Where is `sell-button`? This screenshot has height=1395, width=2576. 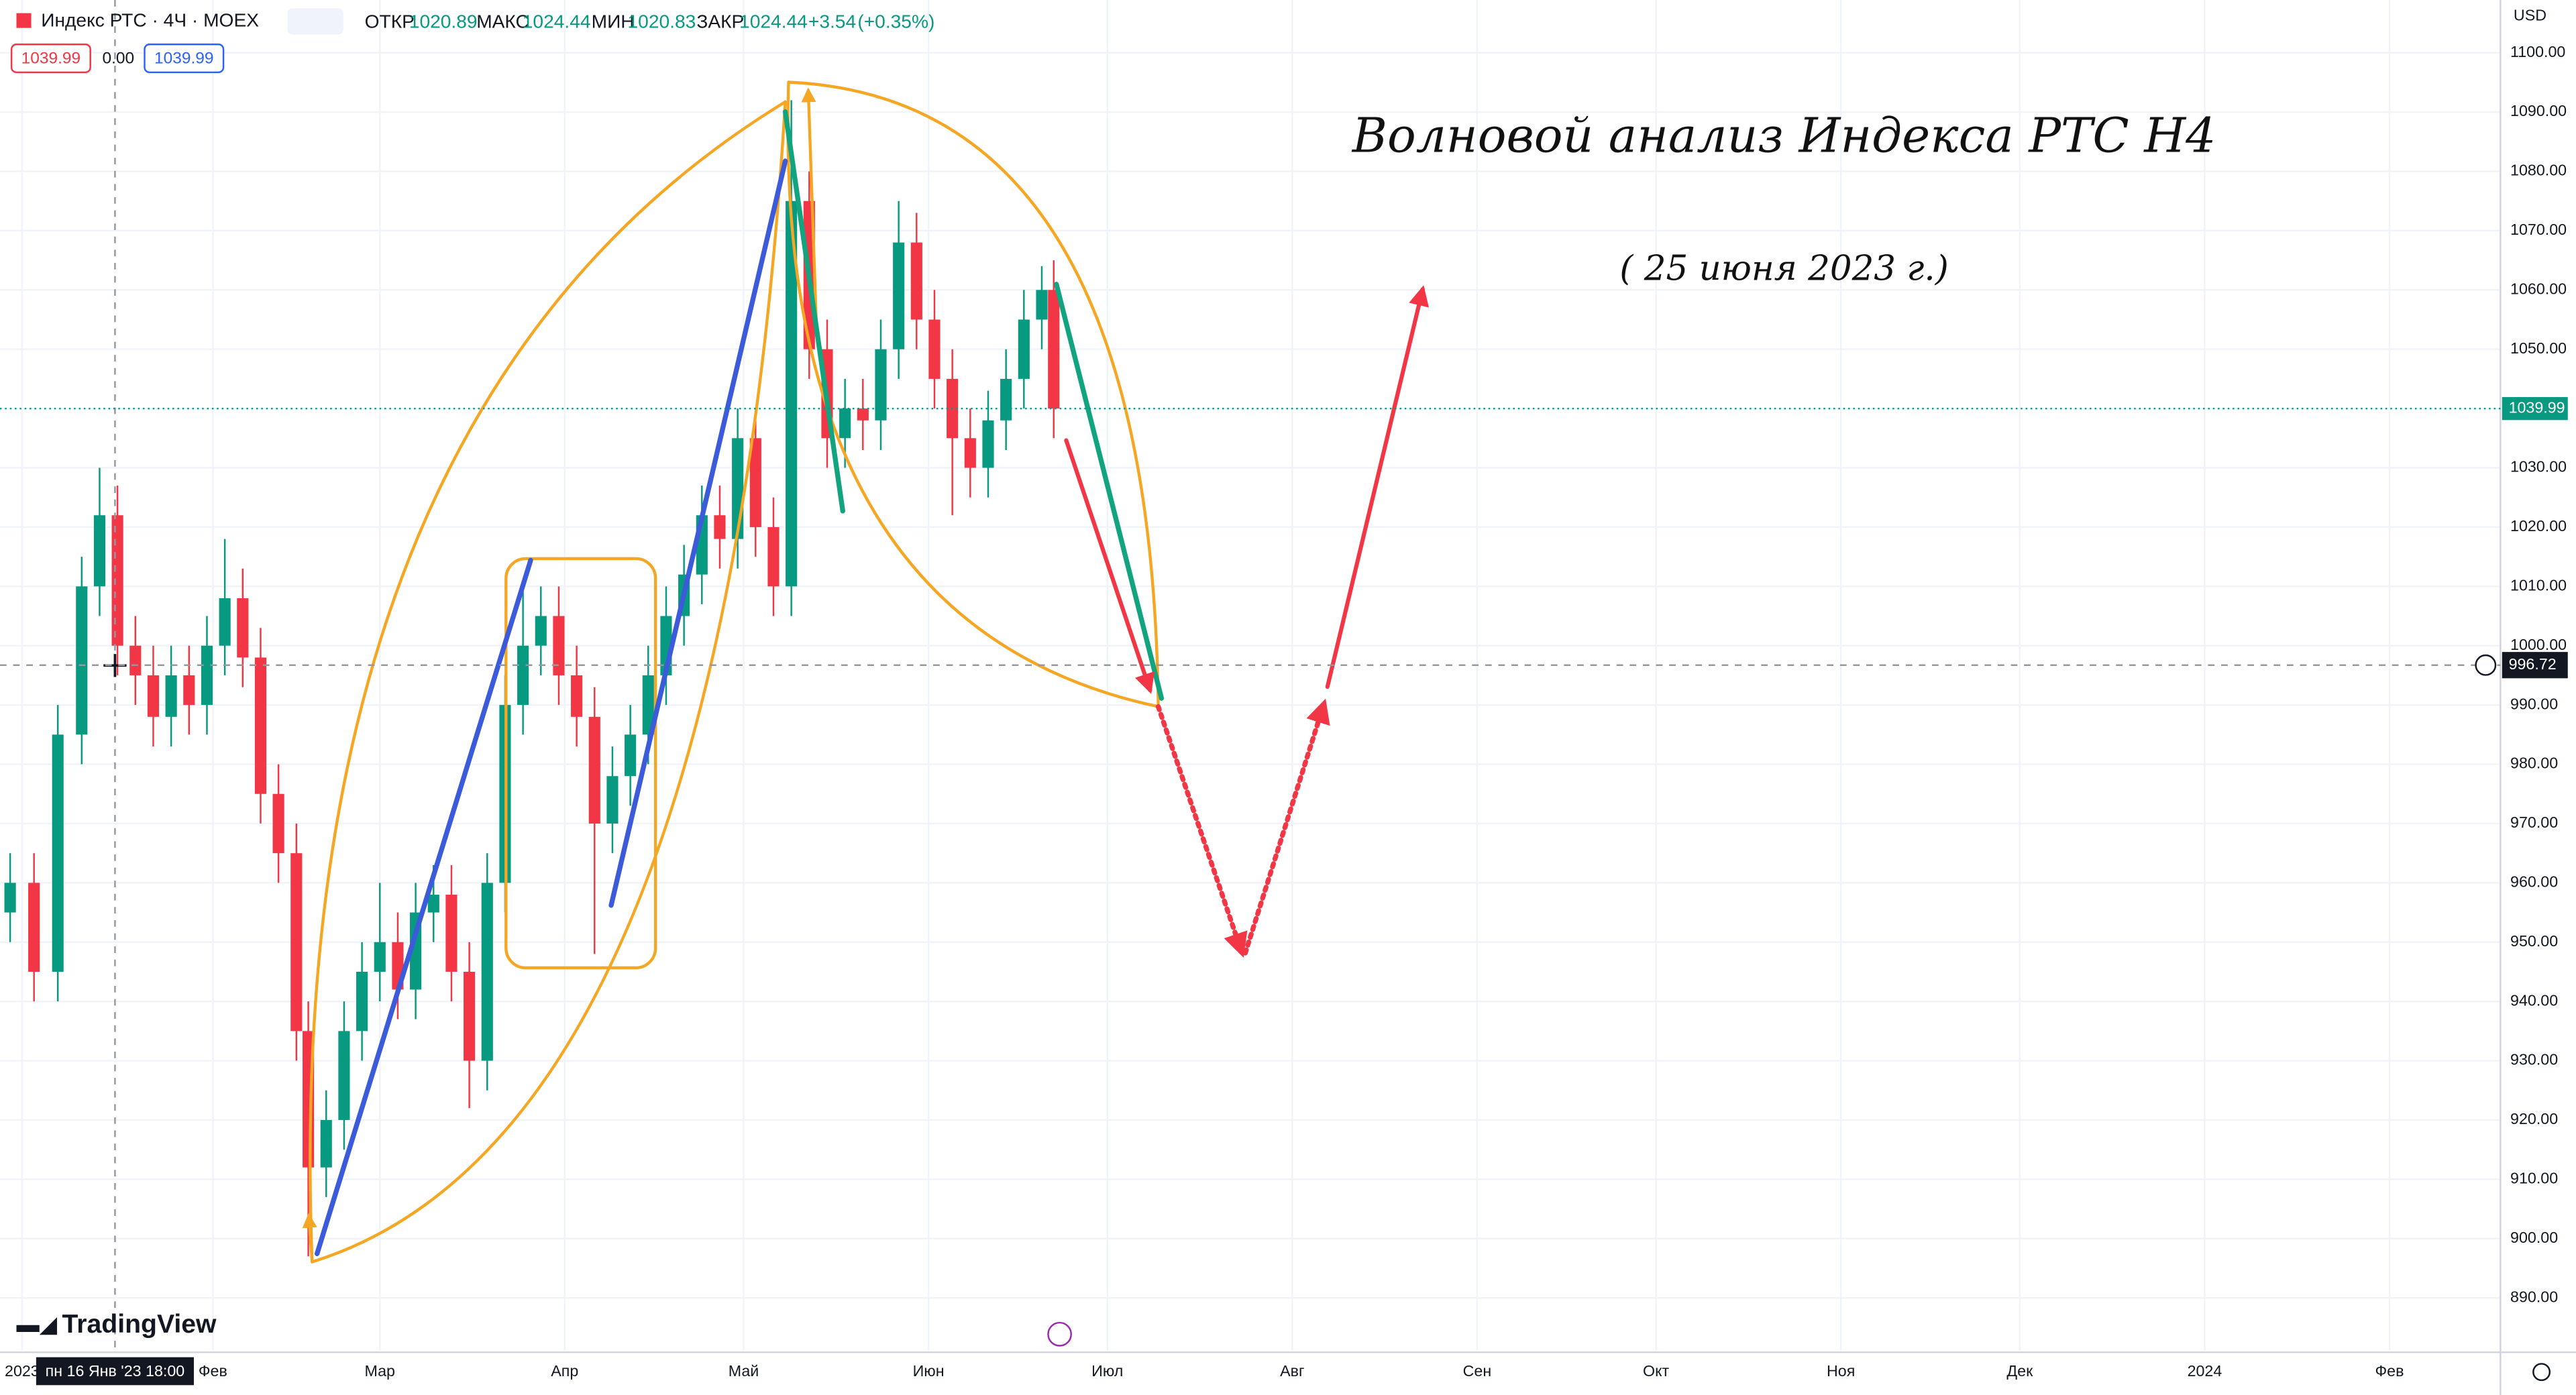 sell-button is located at coordinates (50, 58).